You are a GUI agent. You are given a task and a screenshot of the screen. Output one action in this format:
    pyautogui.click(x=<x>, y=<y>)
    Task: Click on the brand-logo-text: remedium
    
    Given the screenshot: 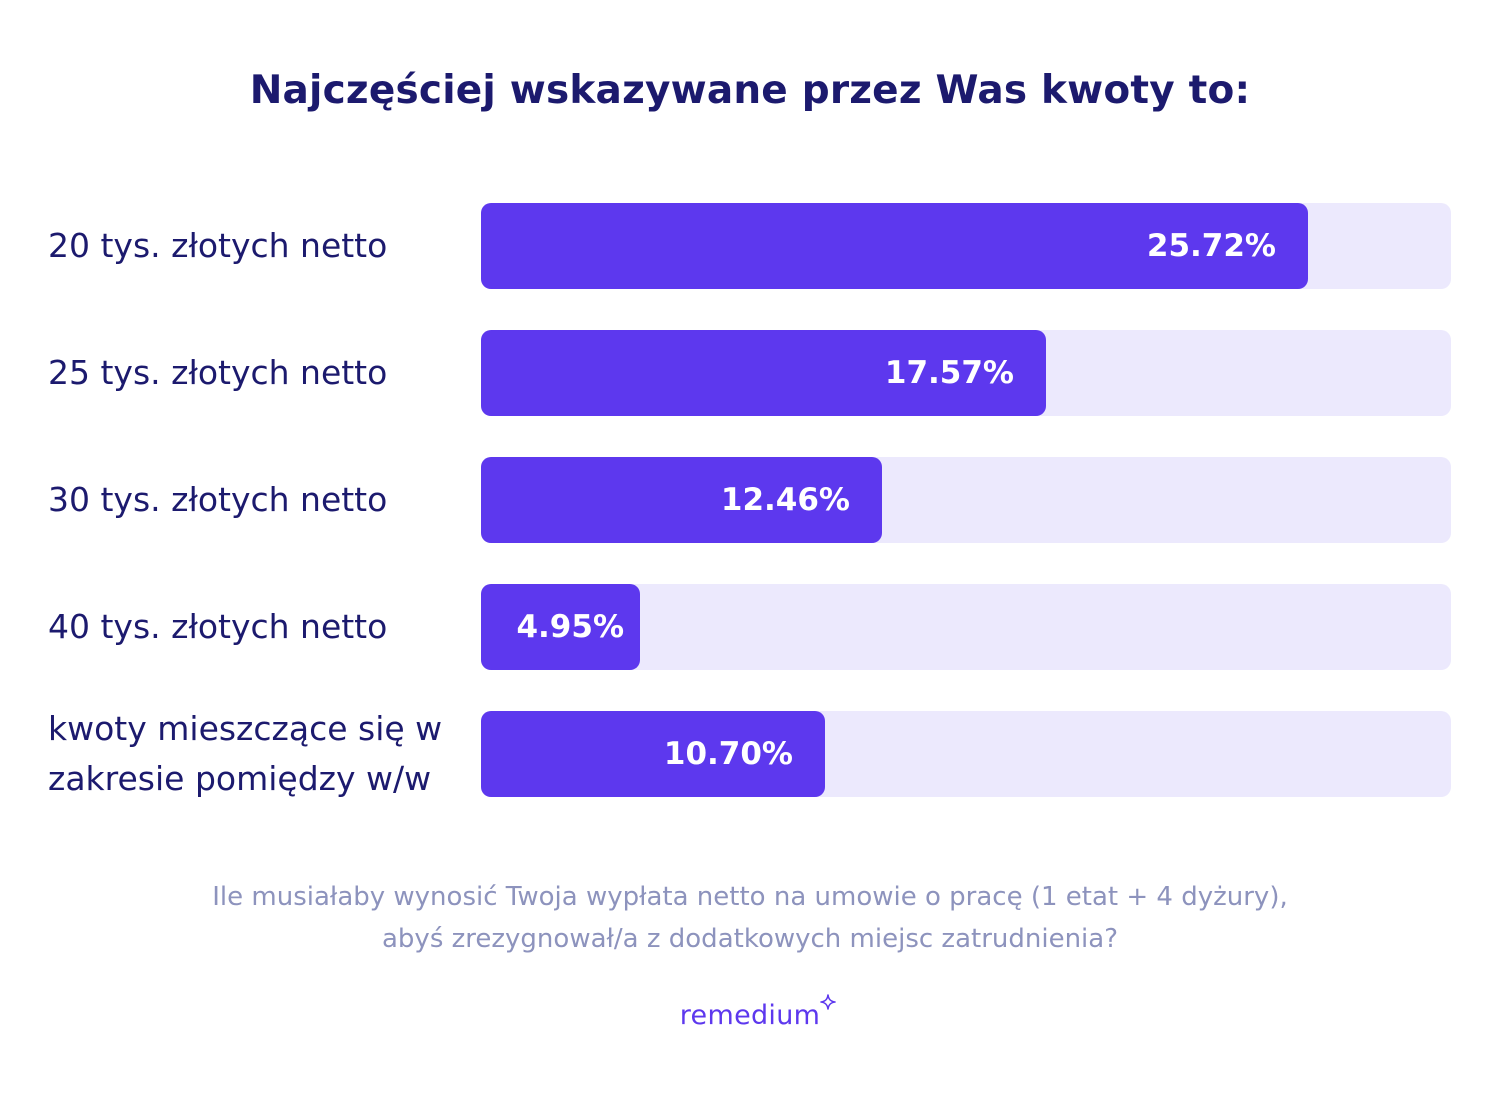 What is the action you would take?
    pyautogui.click(x=750, y=1015)
    